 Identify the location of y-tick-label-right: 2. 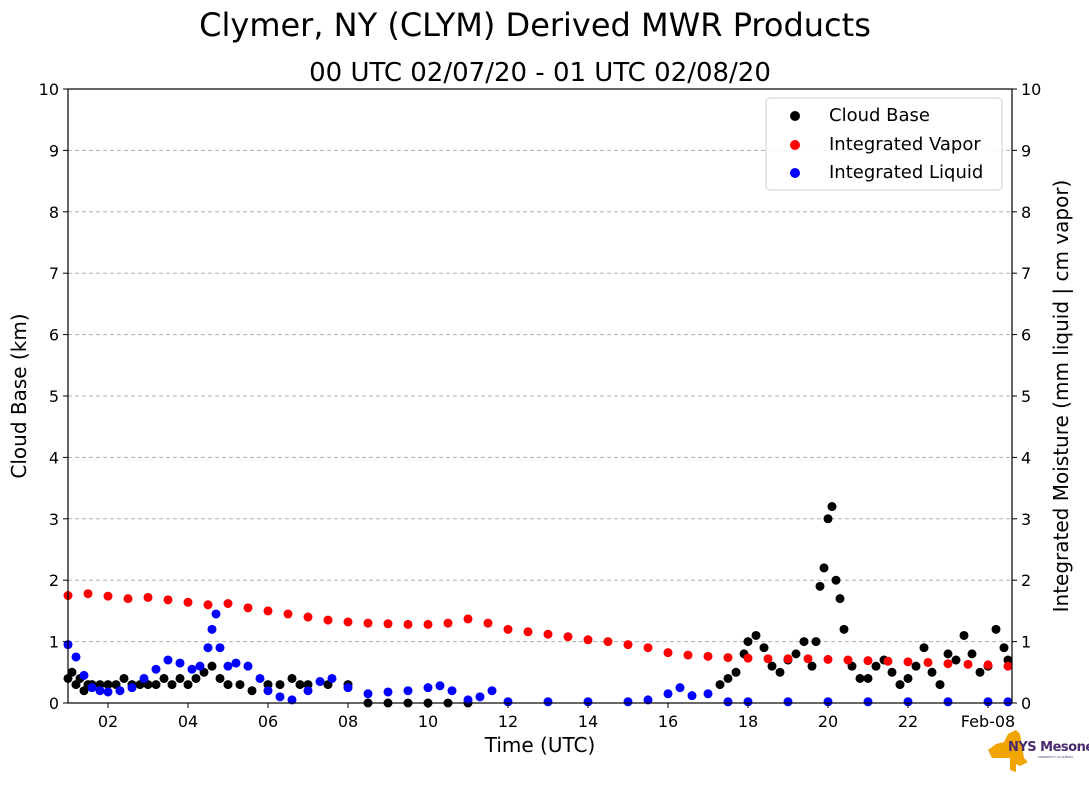
(1026, 580).